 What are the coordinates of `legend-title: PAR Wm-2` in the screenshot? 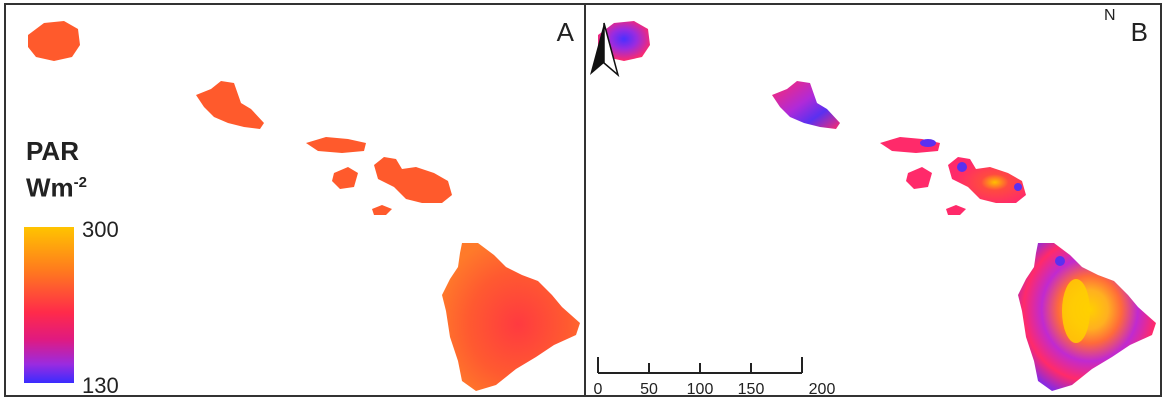 It's located at (56, 169).